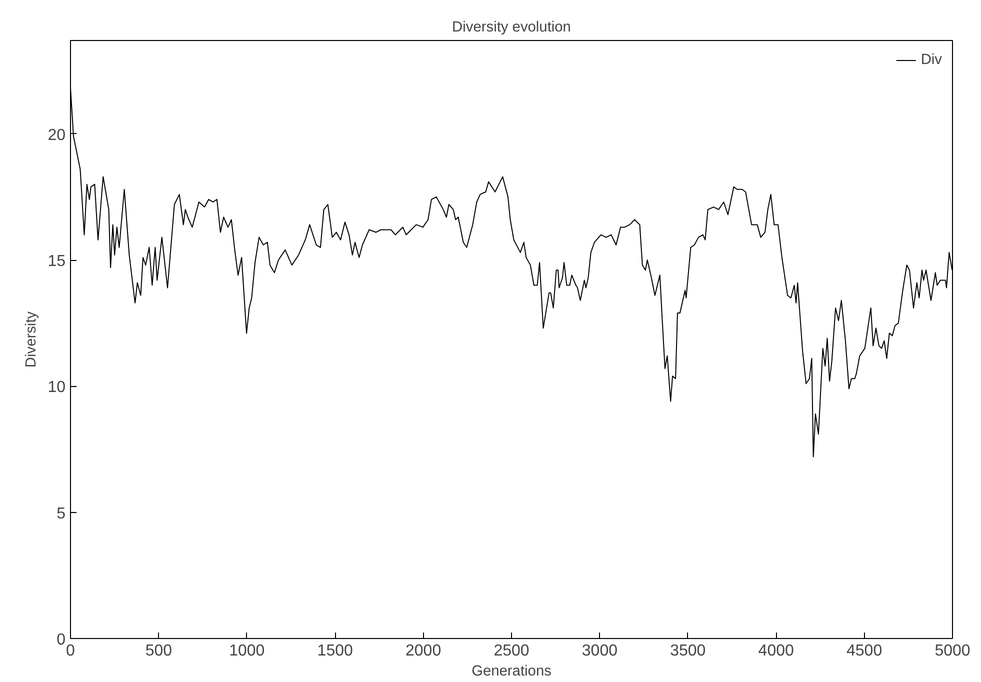 This screenshot has width=981, height=682. What do you see at coordinates (864, 651) in the screenshot?
I see `x-tick-label: 4500` at bounding box center [864, 651].